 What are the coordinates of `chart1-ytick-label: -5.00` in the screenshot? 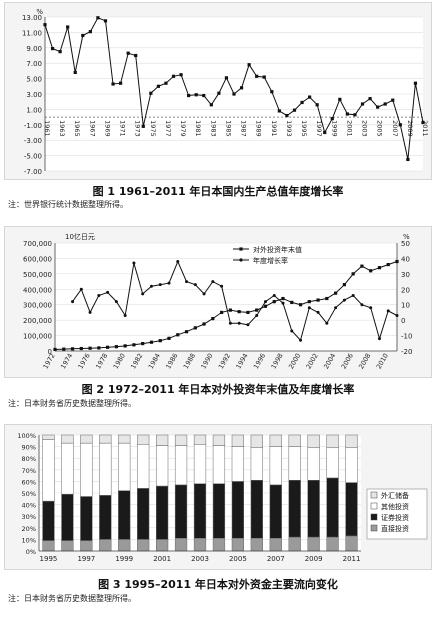 It's located at (33, 157).